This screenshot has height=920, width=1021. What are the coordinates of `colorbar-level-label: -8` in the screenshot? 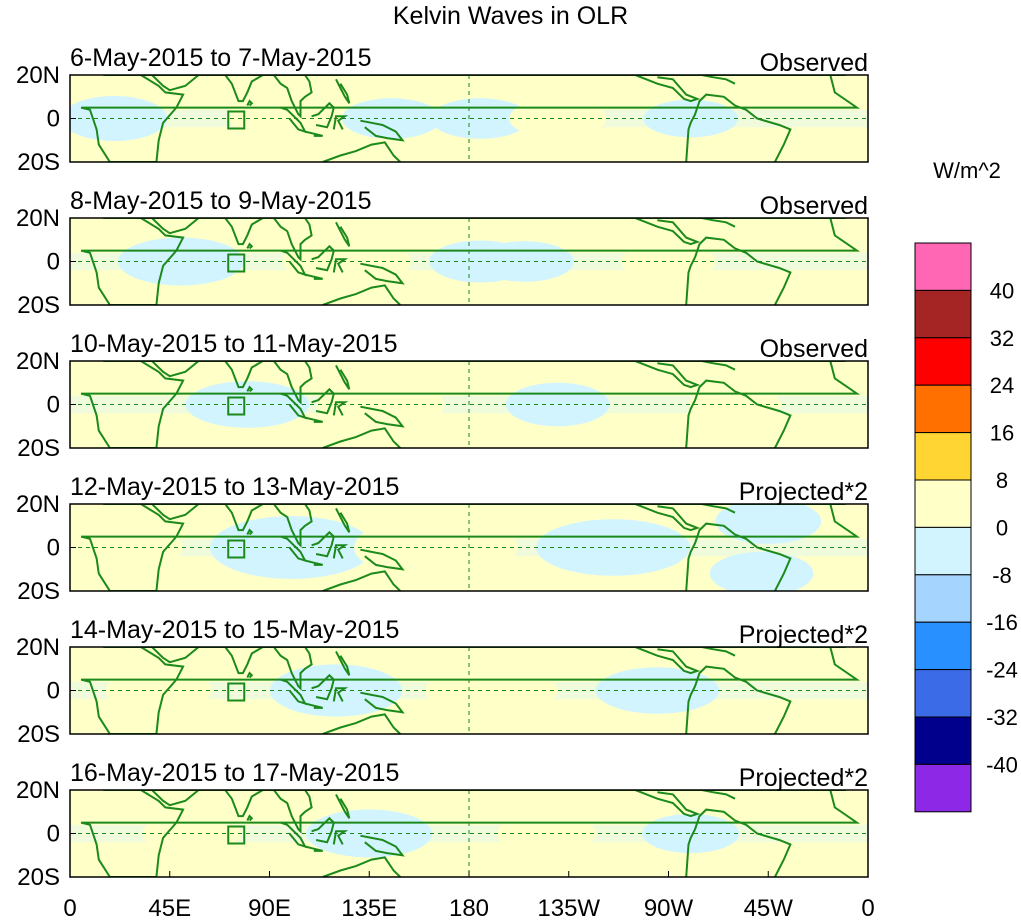 It's located at (1002, 575).